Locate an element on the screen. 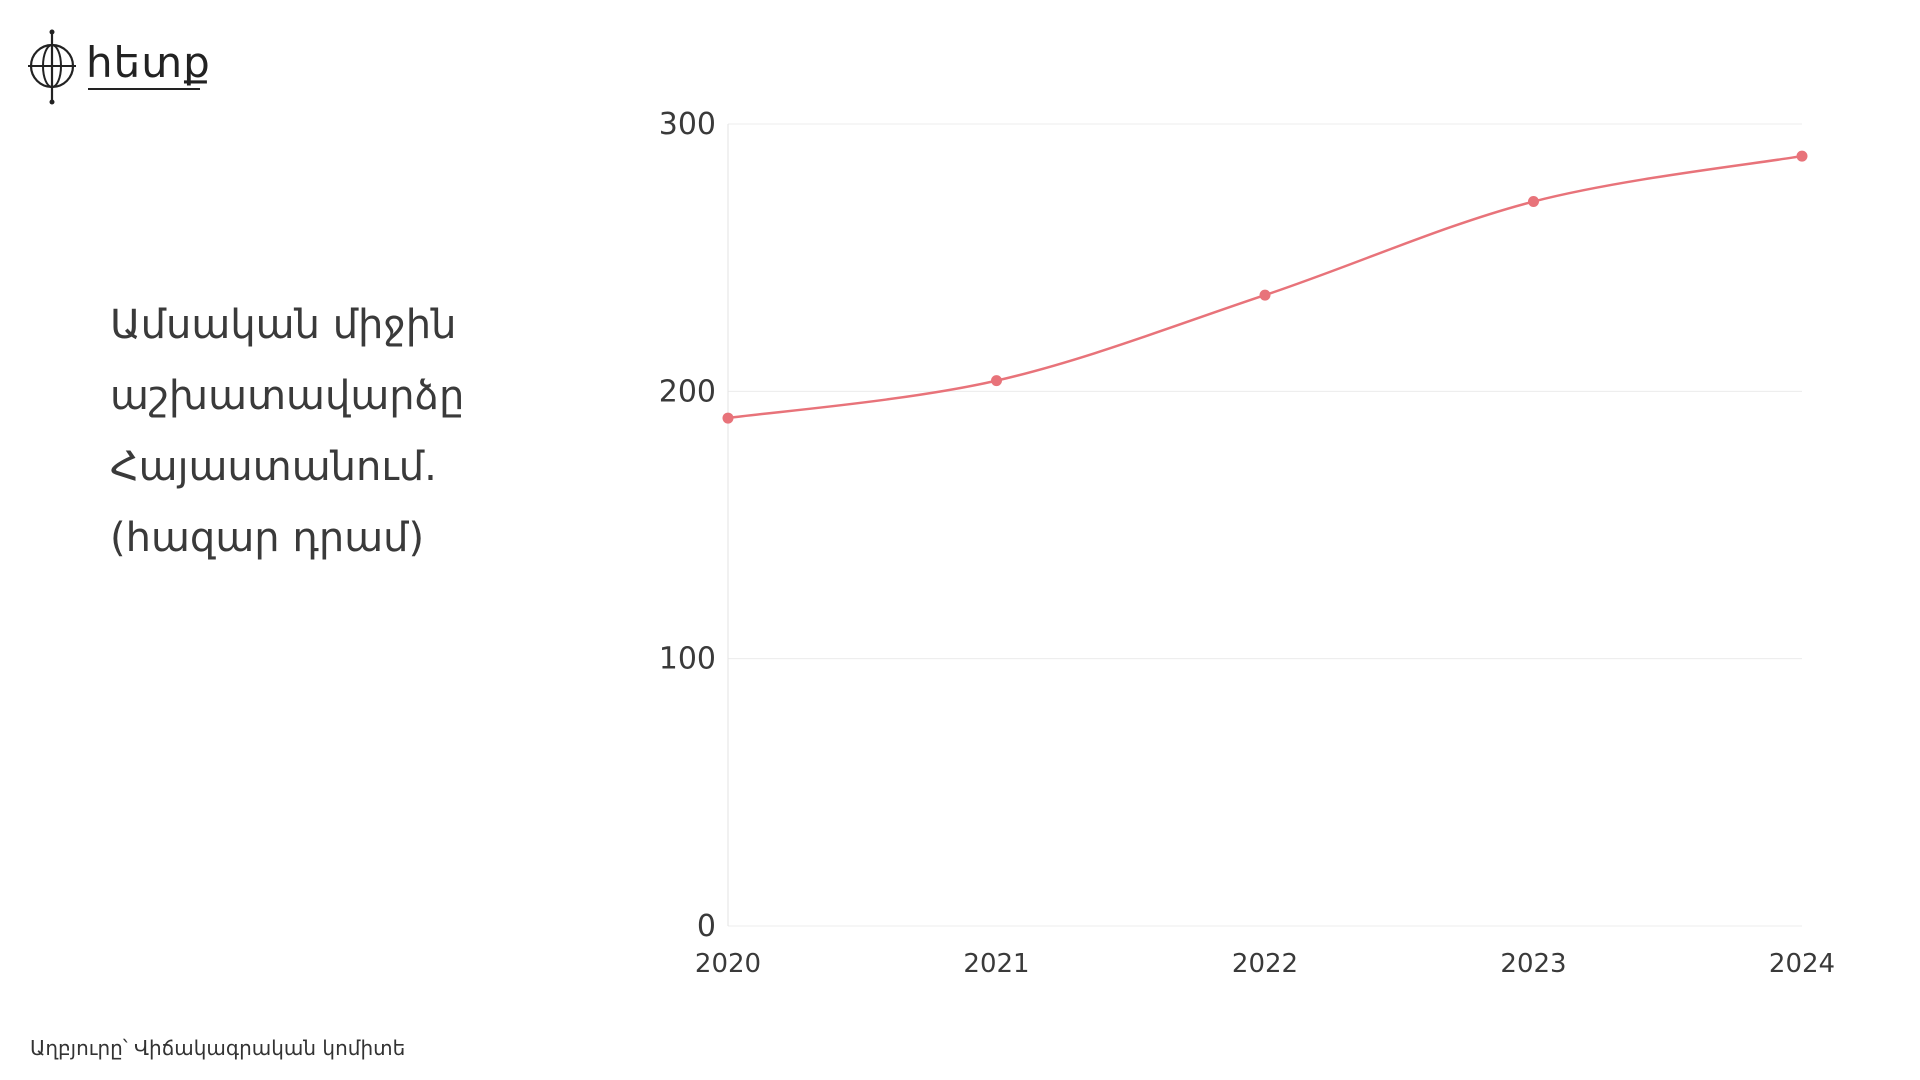 The image size is (1920, 1080). globe-crosshair-icon is located at coordinates (52, 67).